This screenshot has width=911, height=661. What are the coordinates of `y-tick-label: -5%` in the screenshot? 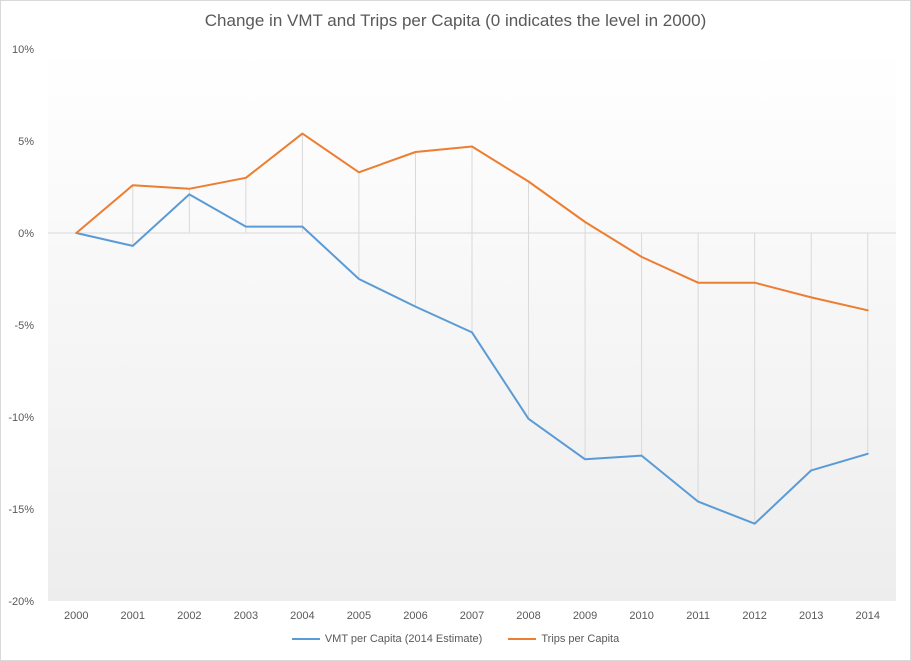 It's located at (24, 326).